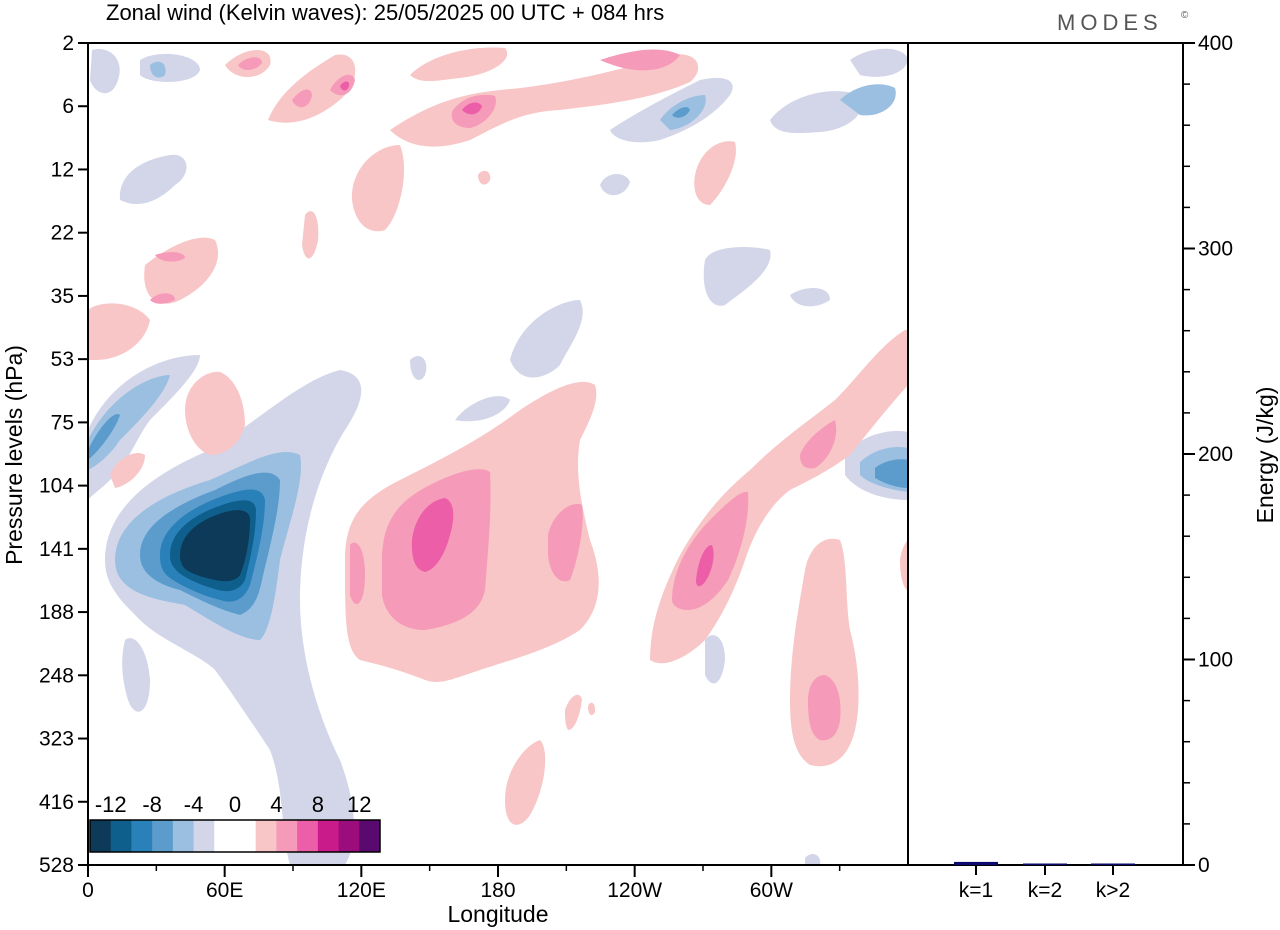  Describe the element at coordinates (497, 914) in the screenshot. I see `x-axis-label: Longitude` at that location.